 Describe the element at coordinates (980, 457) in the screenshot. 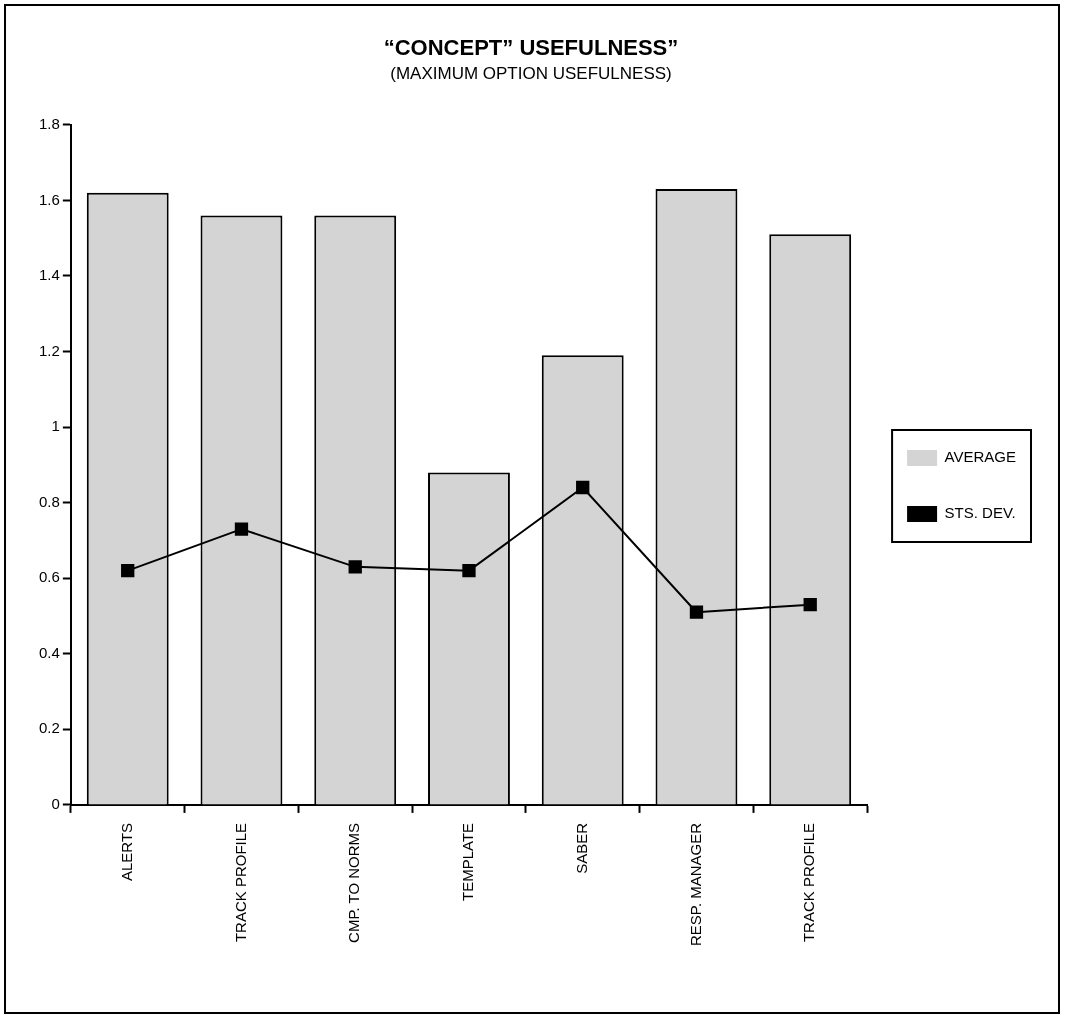

I see `legend-label: AVERAGE` at that location.